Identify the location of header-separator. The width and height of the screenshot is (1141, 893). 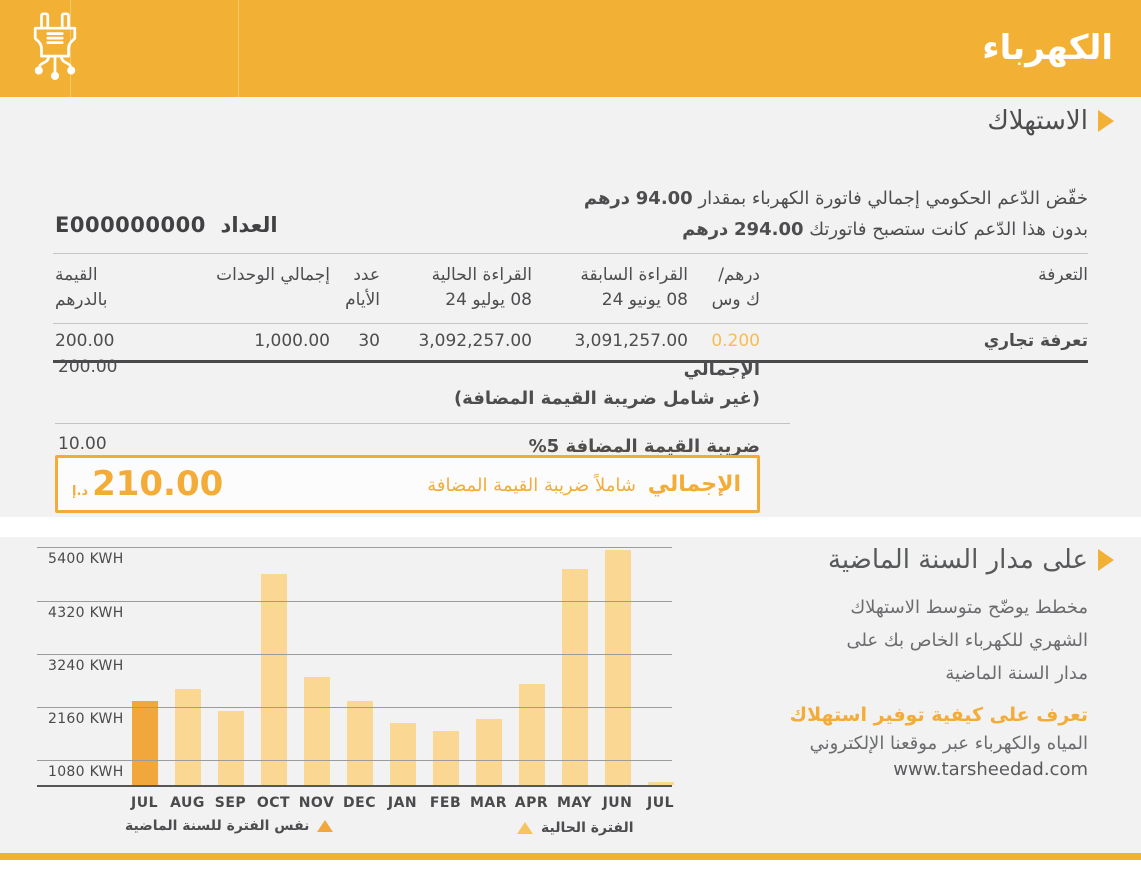
(70, 48).